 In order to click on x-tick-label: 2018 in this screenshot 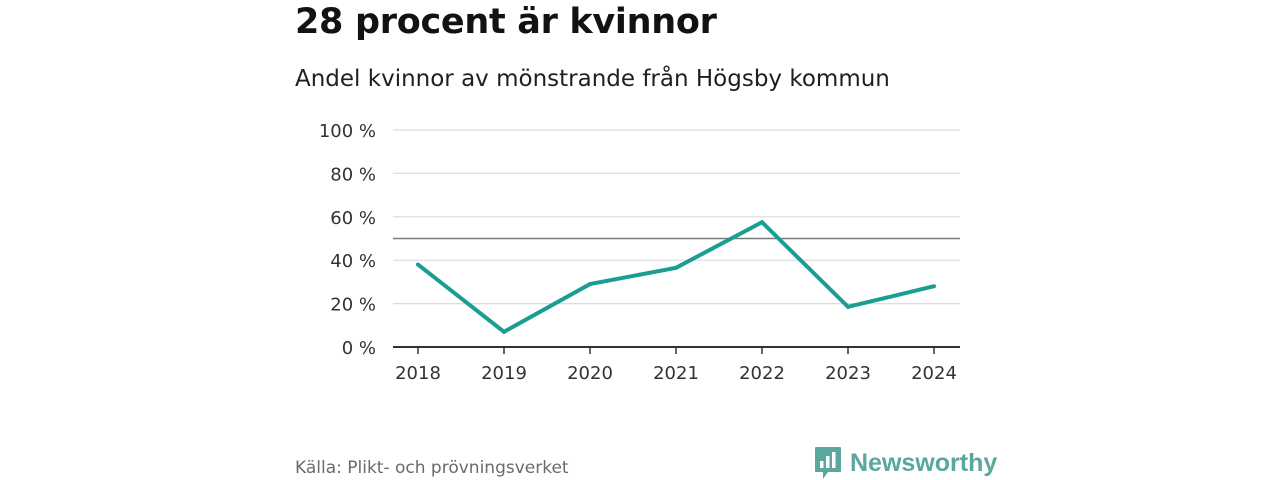, I will do `click(418, 373)`.